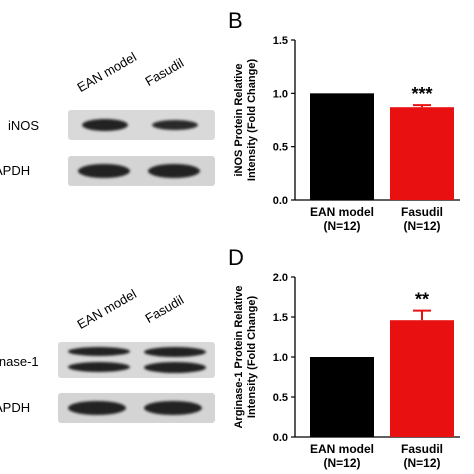  I want to click on blot-row-label: iNOS, so click(24, 125).